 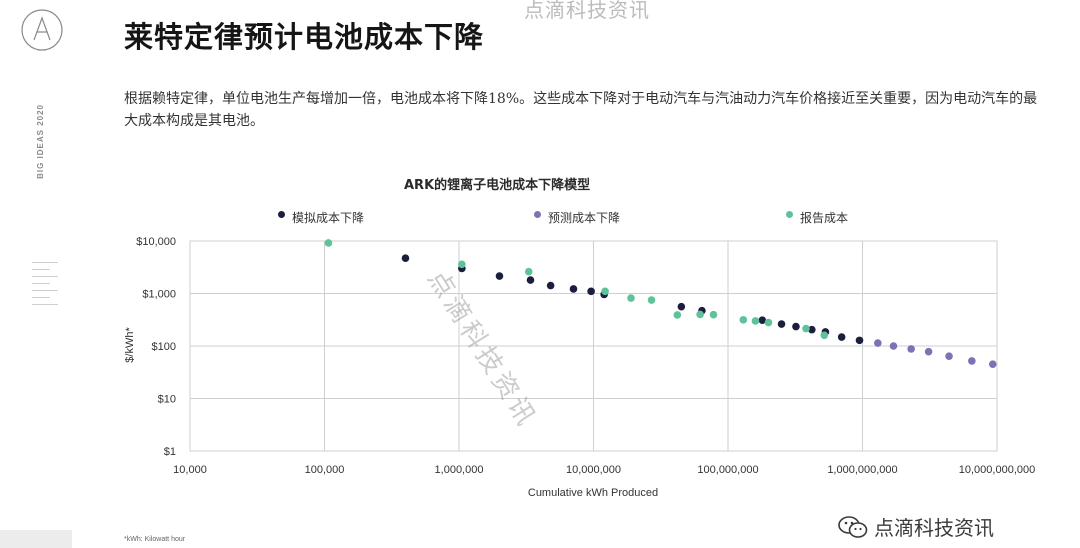 I want to click on legend-label-reported: 报告成本, so click(x=824, y=218).